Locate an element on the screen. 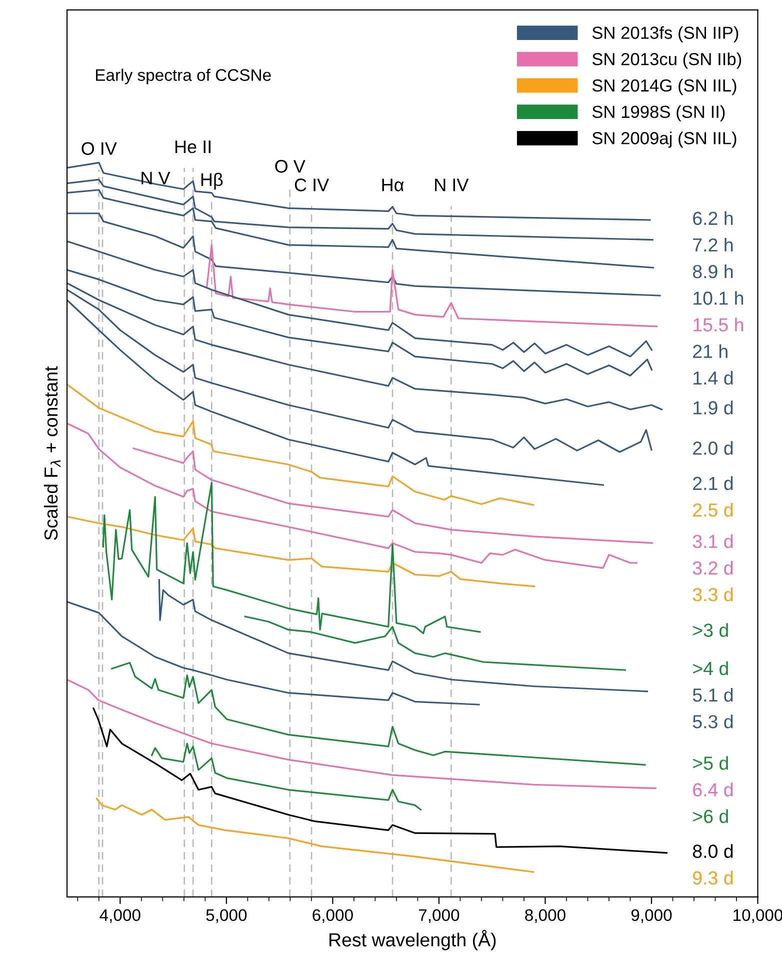 The height and width of the screenshot is (977, 782). ref-line-label: He II is located at coordinates (192, 147).